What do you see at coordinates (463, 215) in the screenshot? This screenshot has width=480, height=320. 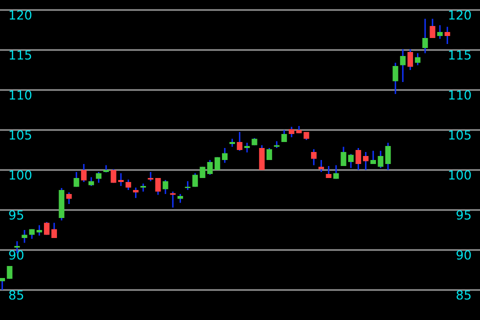 I see `y2-tick-label: 95` at bounding box center [463, 215].